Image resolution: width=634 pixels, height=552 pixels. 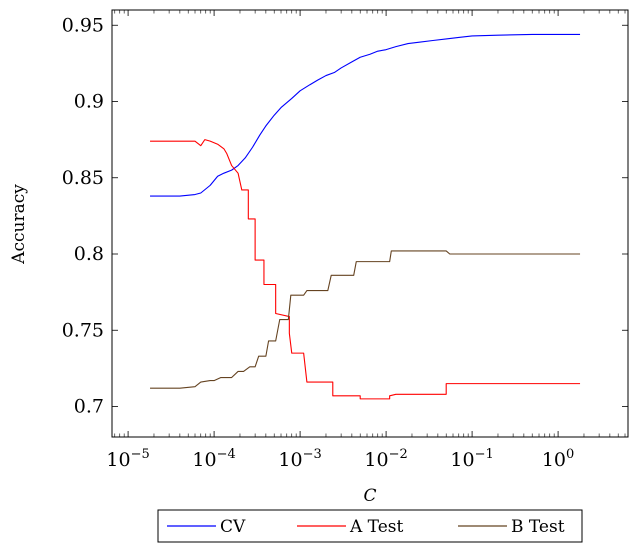 What do you see at coordinates (83, 25) in the screenshot?
I see `y-tick-label: 0.95` at bounding box center [83, 25].